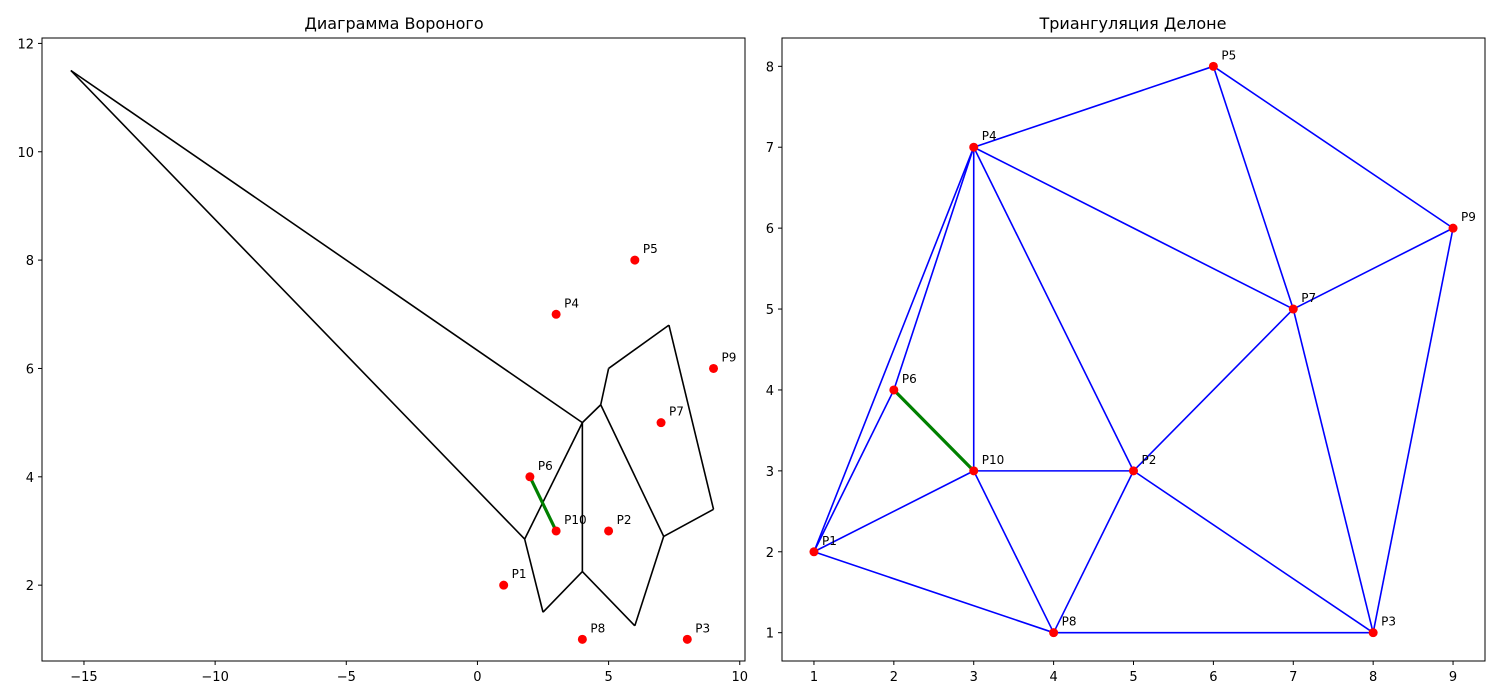 The width and height of the screenshot is (1500, 700). Describe the element at coordinates (676, 412) in the screenshot. I see `voronoi-point-label-p7: P7` at that location.